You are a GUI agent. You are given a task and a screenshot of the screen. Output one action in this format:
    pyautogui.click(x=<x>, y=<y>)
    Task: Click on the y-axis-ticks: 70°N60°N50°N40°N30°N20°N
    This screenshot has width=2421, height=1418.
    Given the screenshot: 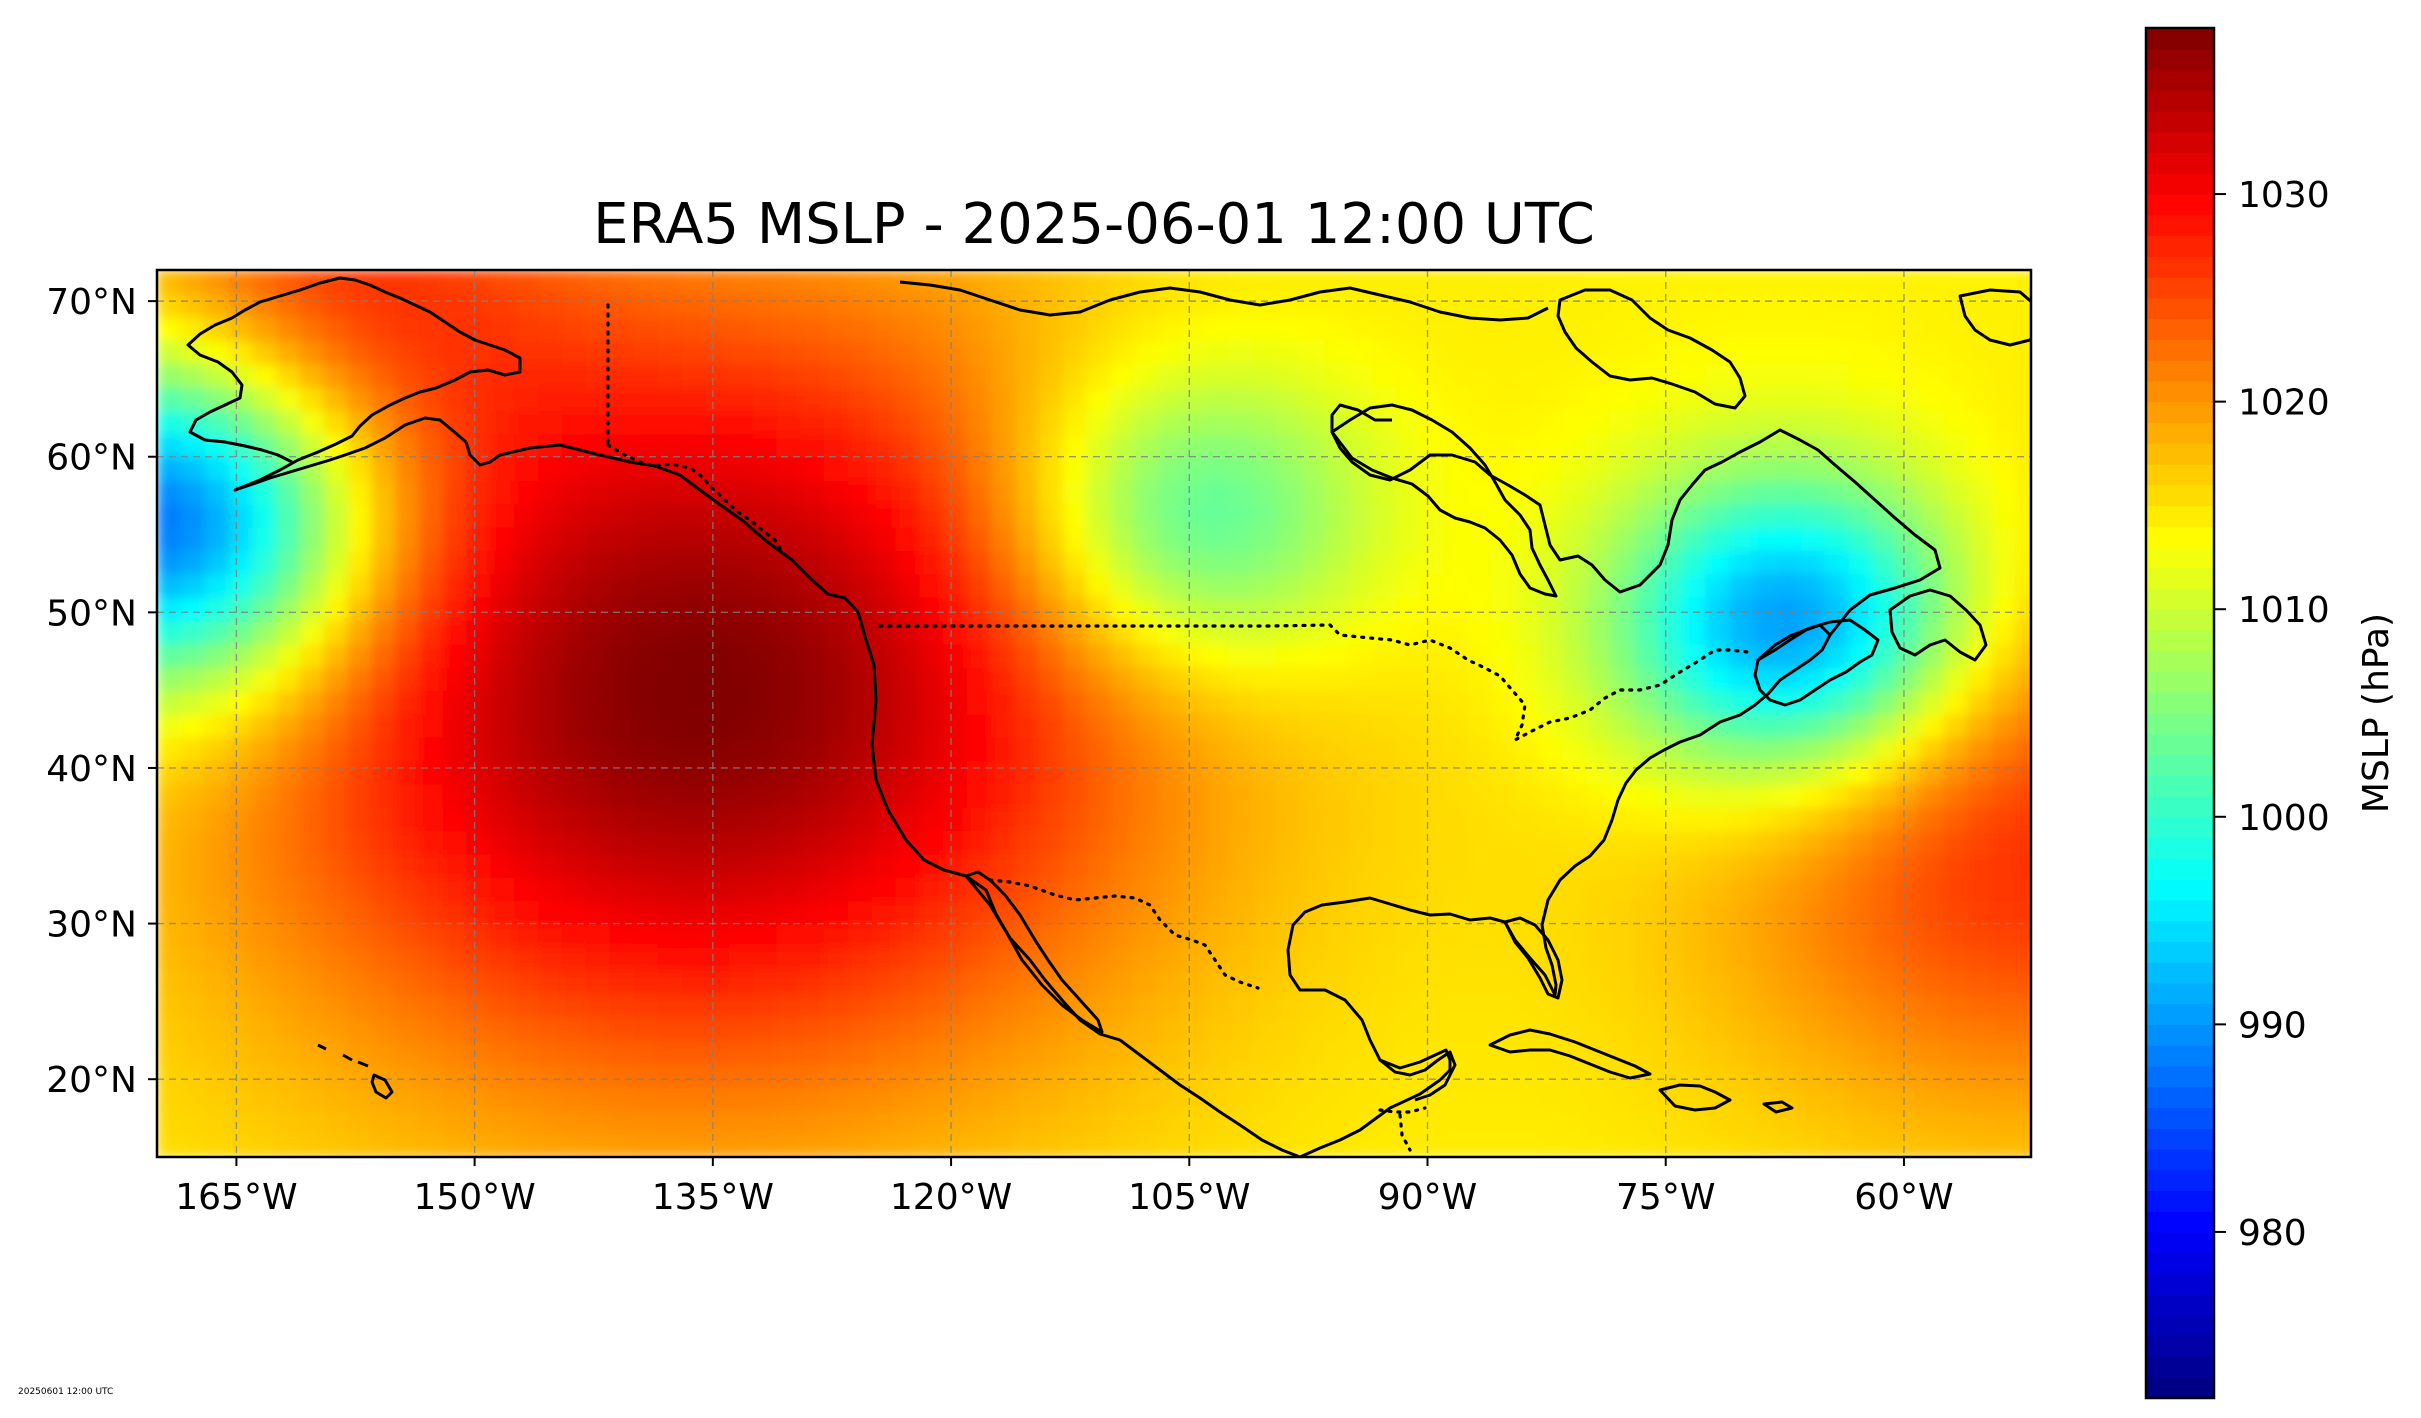 What is the action you would take?
    pyautogui.click(x=101, y=691)
    